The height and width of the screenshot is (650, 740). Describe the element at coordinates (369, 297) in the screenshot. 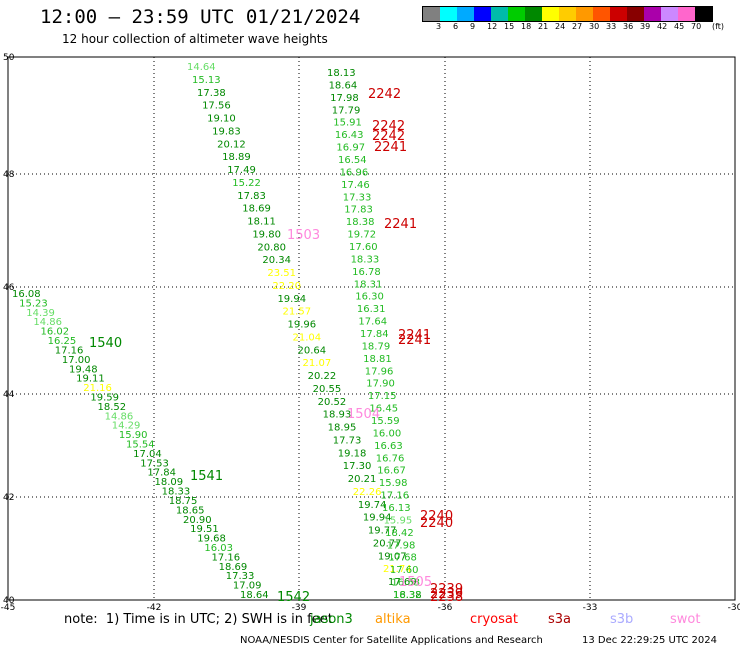

I see `wave-height-label: 16.30` at that location.